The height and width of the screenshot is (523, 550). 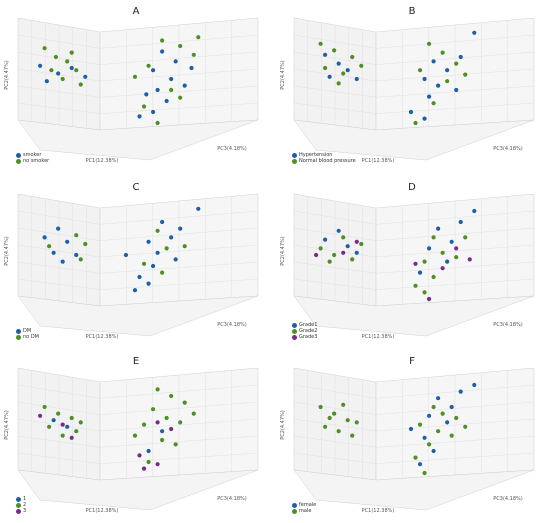 I want to click on legend-item: Grade1, so click(x=304, y=325).